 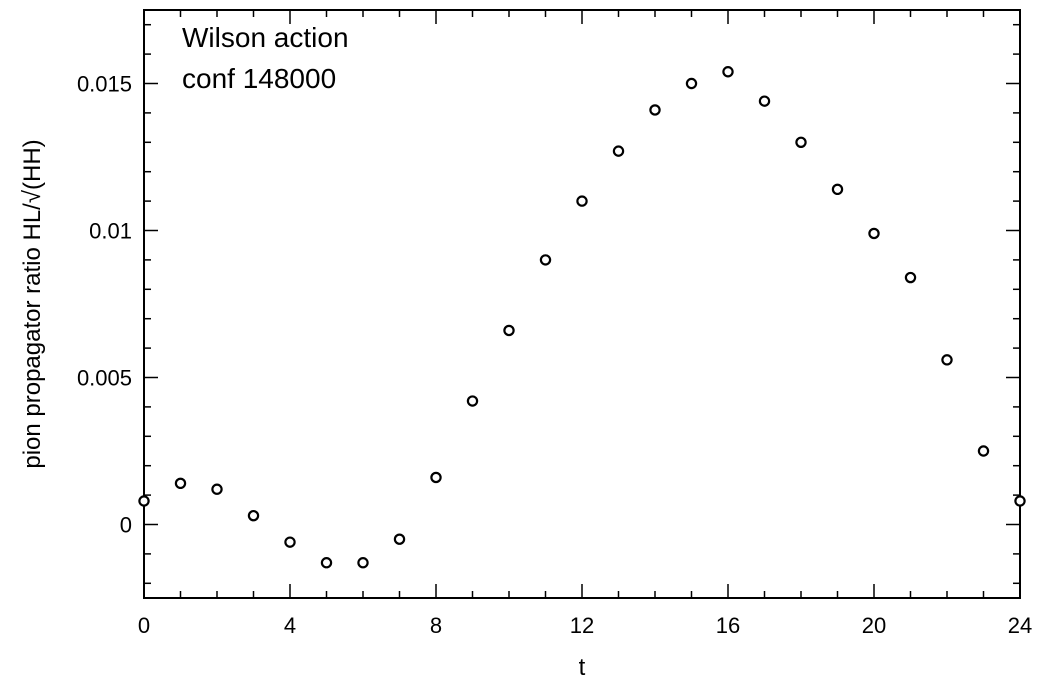 I want to click on x-tick-label: 16, so click(x=728, y=625).